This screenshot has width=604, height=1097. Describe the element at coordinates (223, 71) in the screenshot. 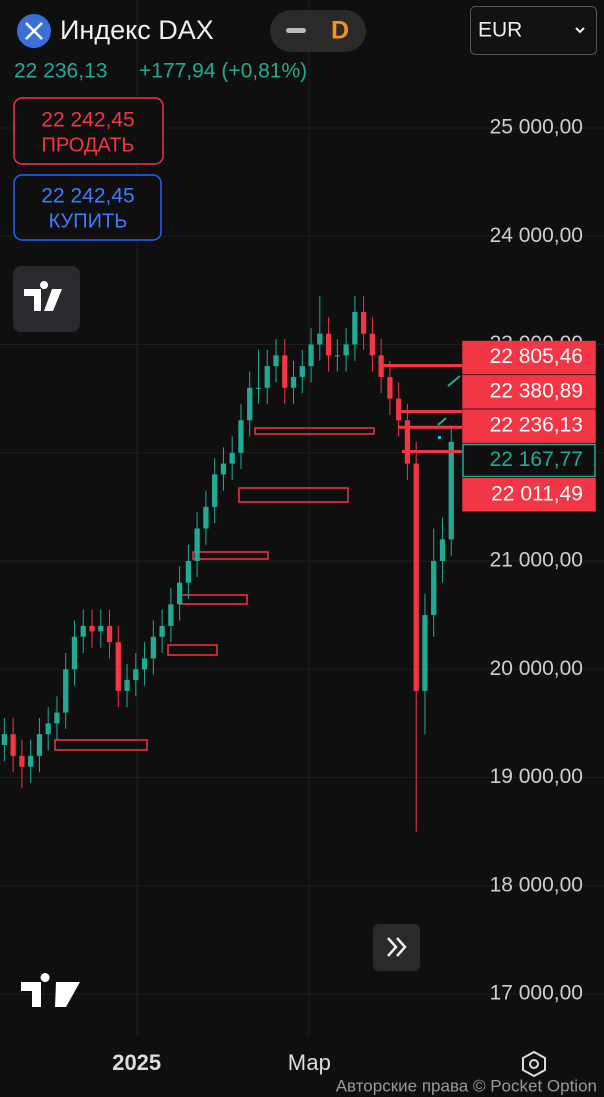

I see `price-change: +177,94 (+0,81%)` at that location.